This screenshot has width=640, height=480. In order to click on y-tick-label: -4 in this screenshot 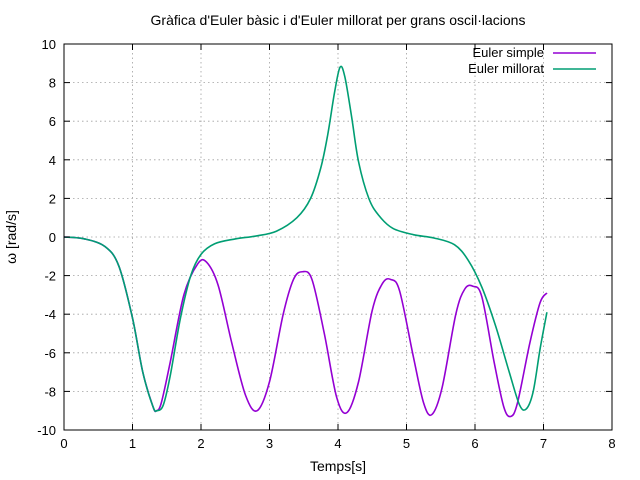, I will do `click(50, 314)`.